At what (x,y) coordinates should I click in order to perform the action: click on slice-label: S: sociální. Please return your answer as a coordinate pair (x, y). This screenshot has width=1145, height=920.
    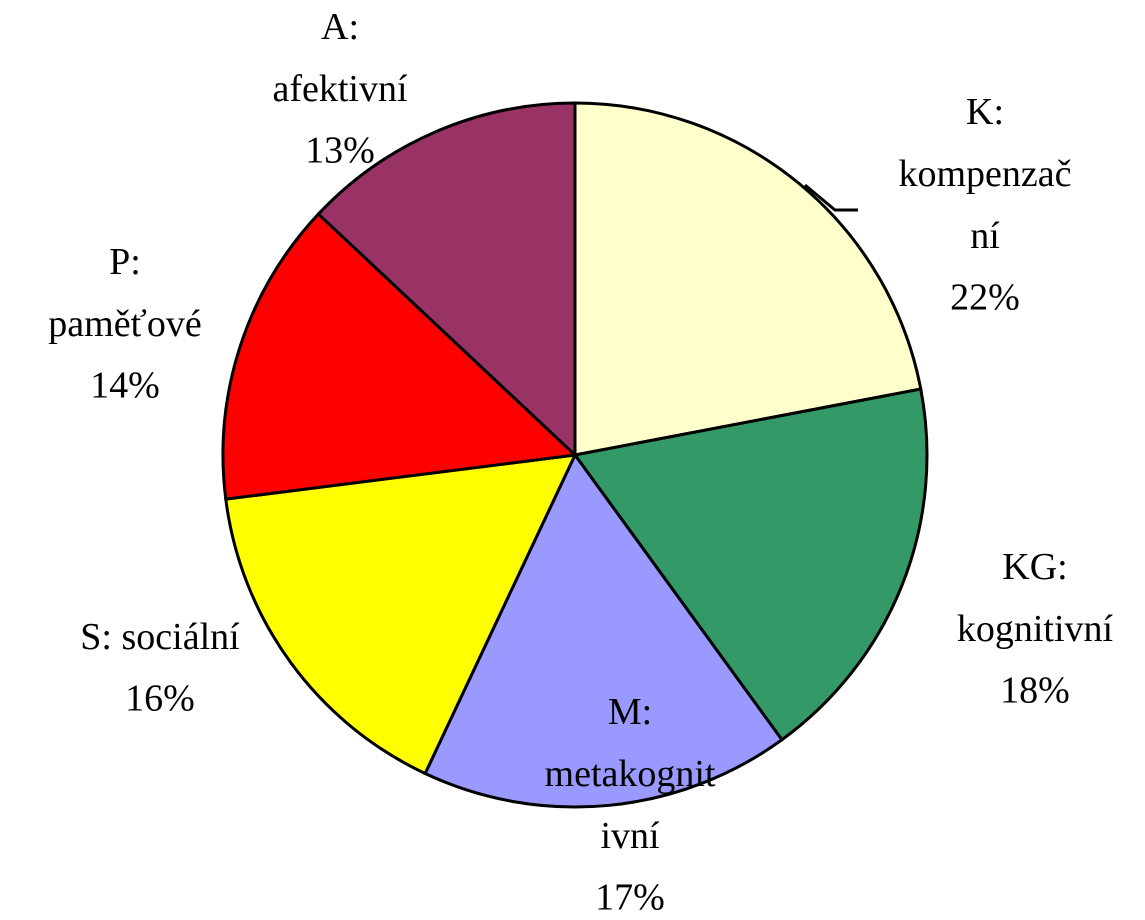
    Looking at the image, I should click on (160, 637).